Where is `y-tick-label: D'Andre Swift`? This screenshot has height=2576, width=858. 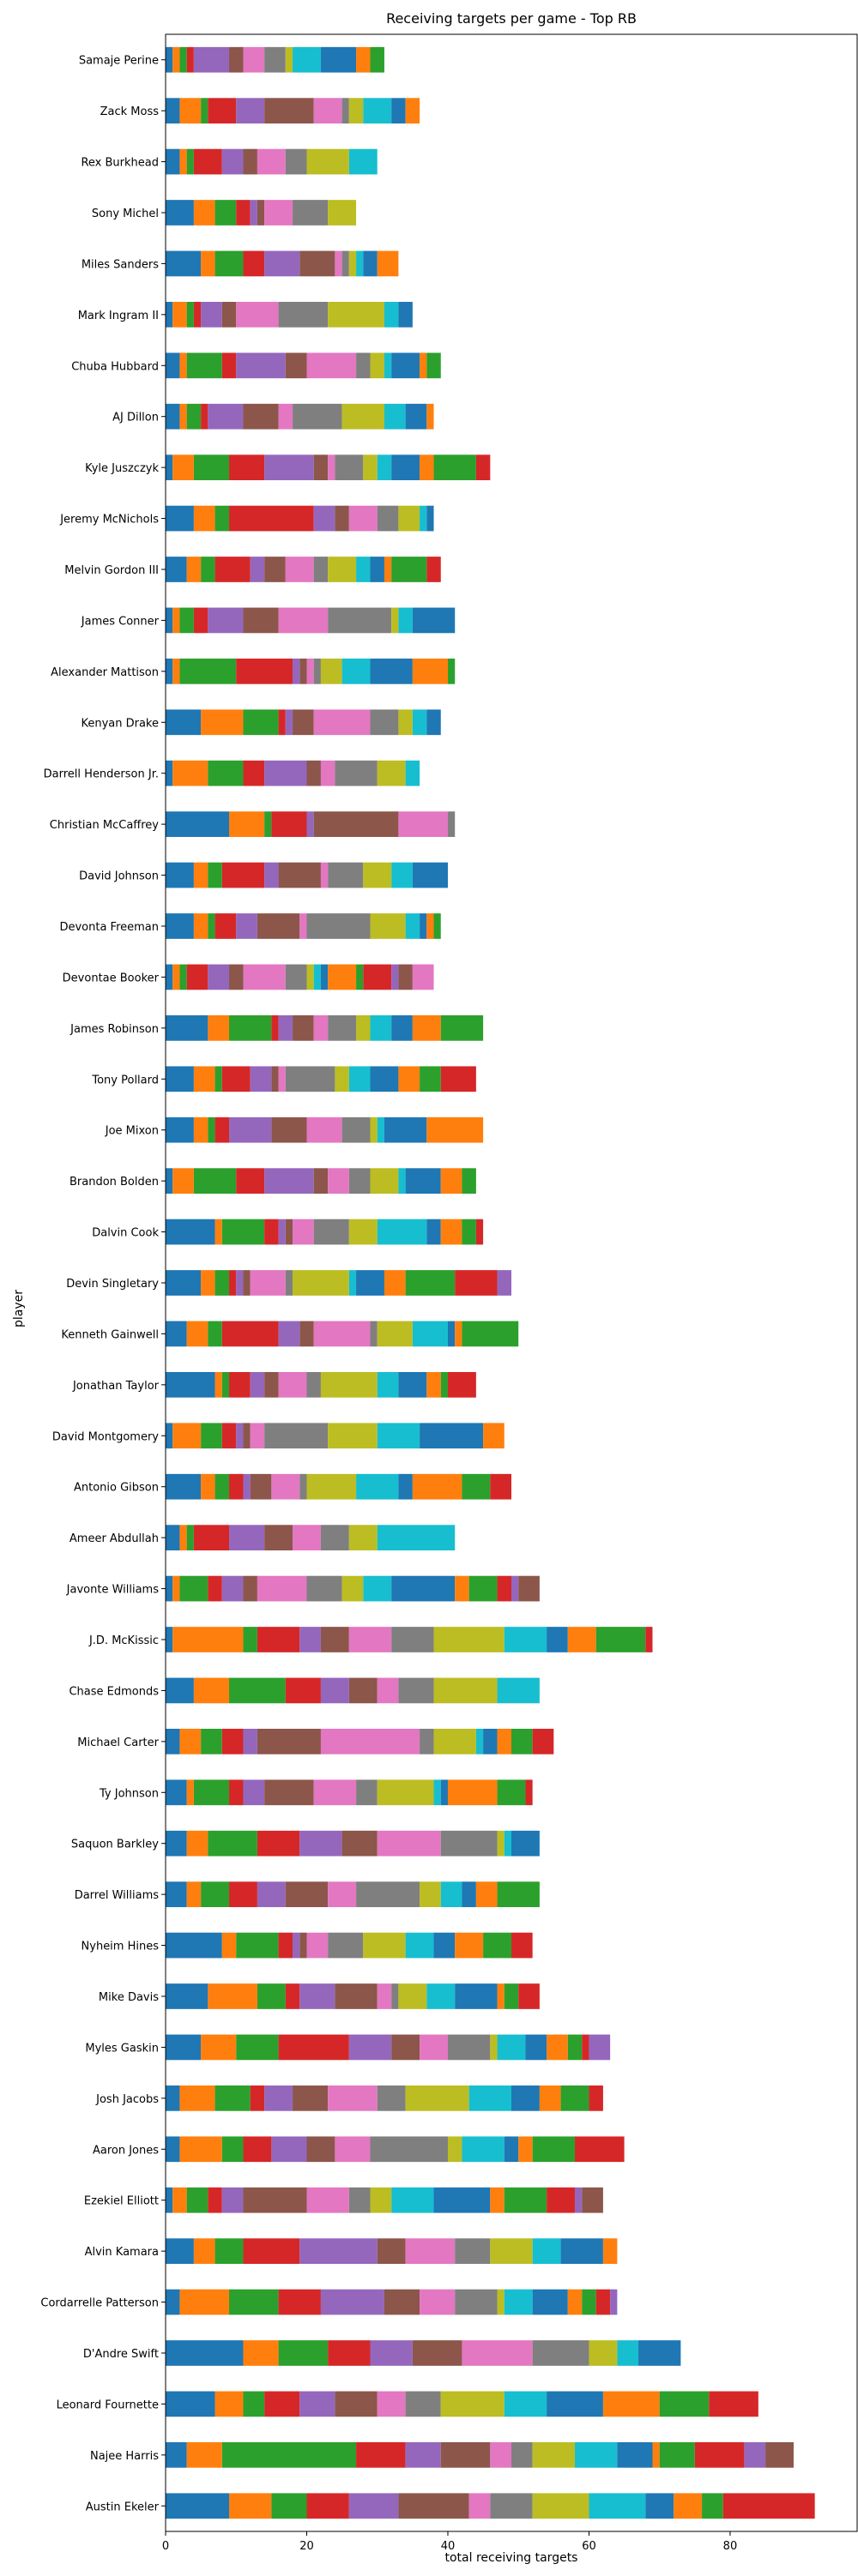 y-tick-label: D'Andre Swift is located at coordinates (121, 2354).